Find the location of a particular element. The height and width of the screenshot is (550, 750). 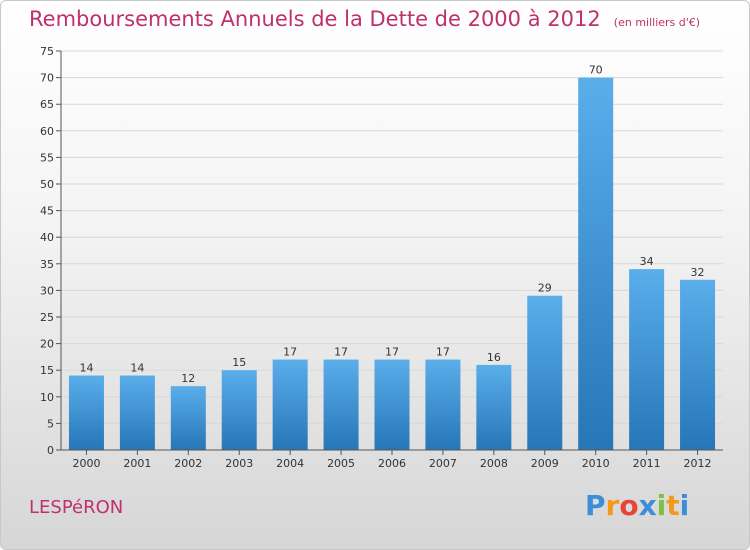

x-tick-label-2007: 2007 is located at coordinates (443, 463).